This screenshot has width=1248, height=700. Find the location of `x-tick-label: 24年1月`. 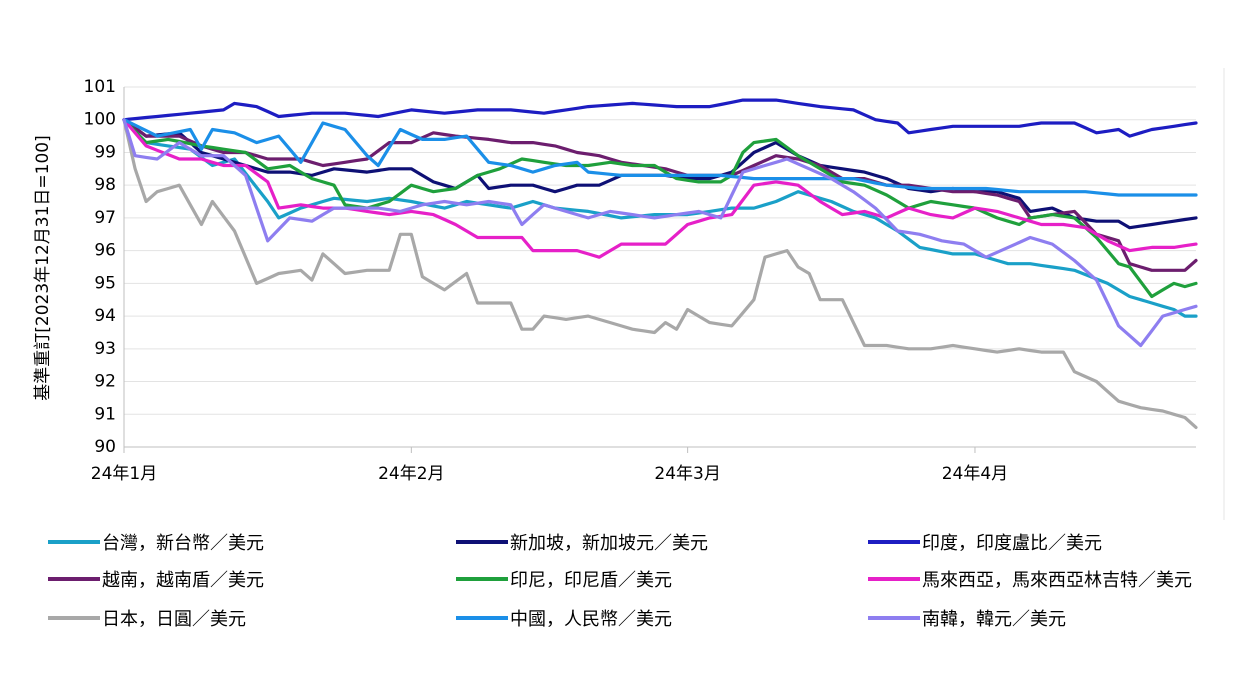

x-tick-label: 24年1月 is located at coordinates (124, 474).